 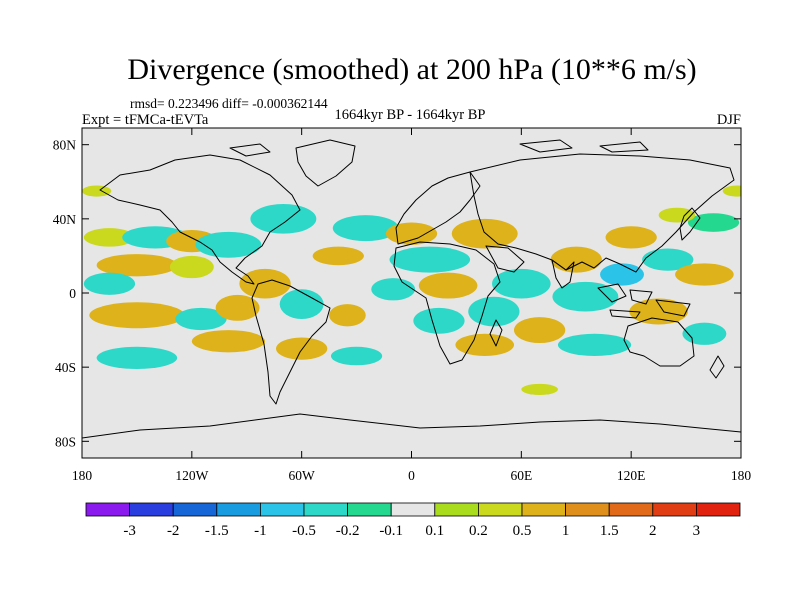 I want to click on lon-tick-label: 0, so click(x=411, y=475).